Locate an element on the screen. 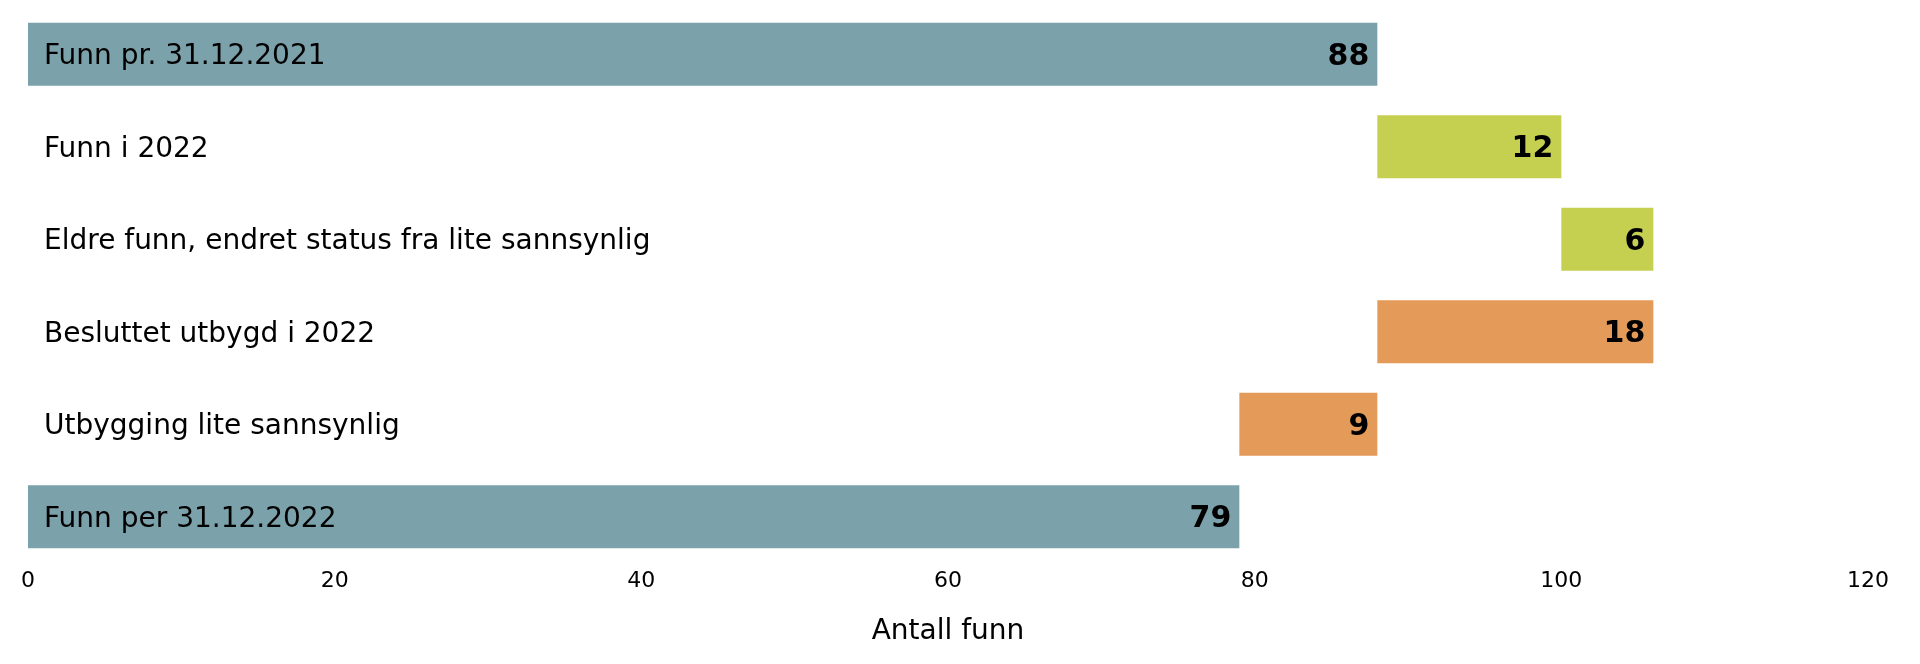  y-tick-label: Funn pr. 31.12.2021 is located at coordinates (185, 55).